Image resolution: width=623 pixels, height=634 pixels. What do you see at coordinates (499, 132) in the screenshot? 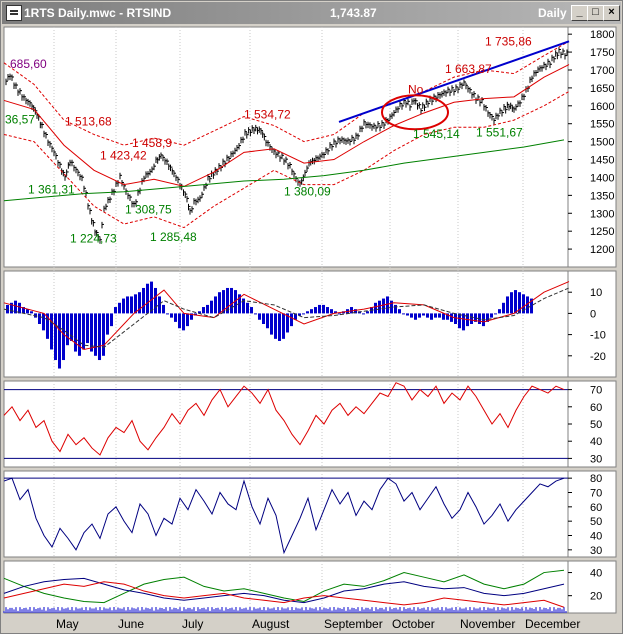
I see `price-annotation: 1 551,67` at bounding box center [499, 132].